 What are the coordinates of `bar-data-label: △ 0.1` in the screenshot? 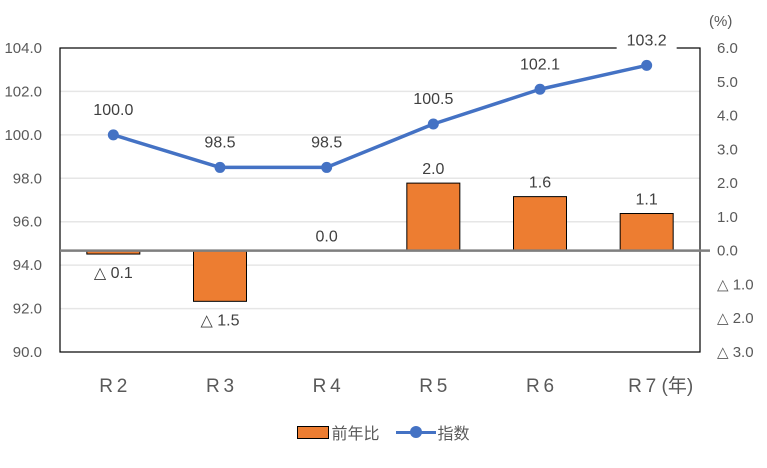 It's located at (113, 273).